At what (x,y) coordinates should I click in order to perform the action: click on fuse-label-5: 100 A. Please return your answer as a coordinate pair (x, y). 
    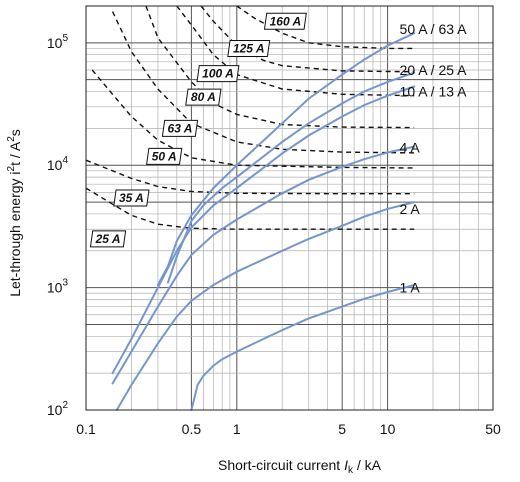
    Looking at the image, I should click on (218, 74).